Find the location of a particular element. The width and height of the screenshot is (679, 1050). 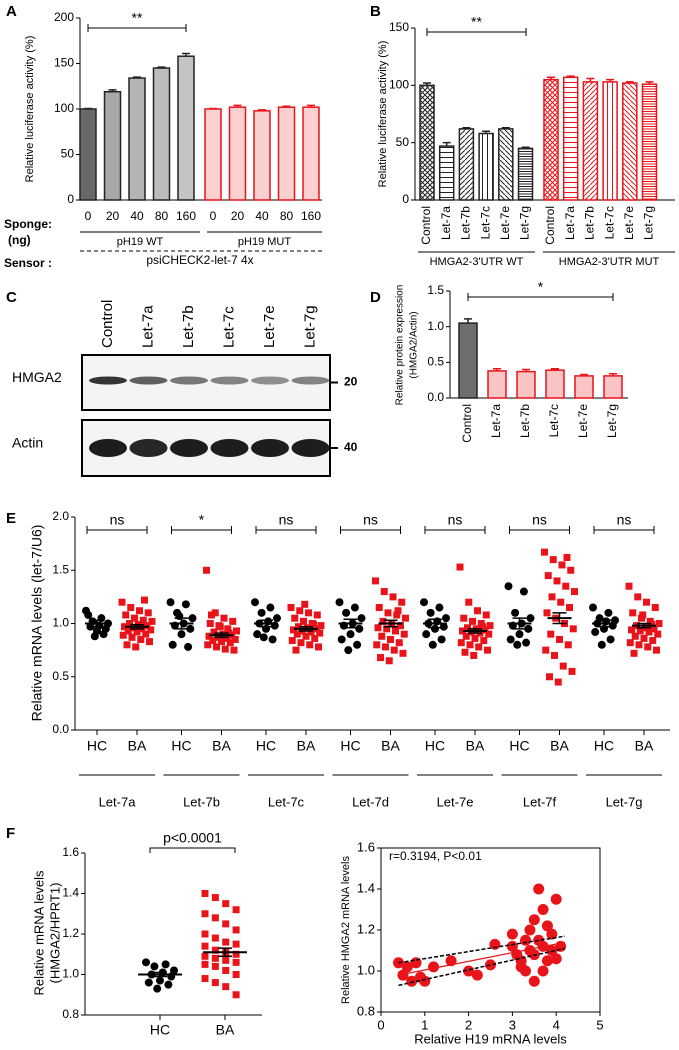

y-axis-label: Relative mRNA levels is located at coordinates (38, 932).